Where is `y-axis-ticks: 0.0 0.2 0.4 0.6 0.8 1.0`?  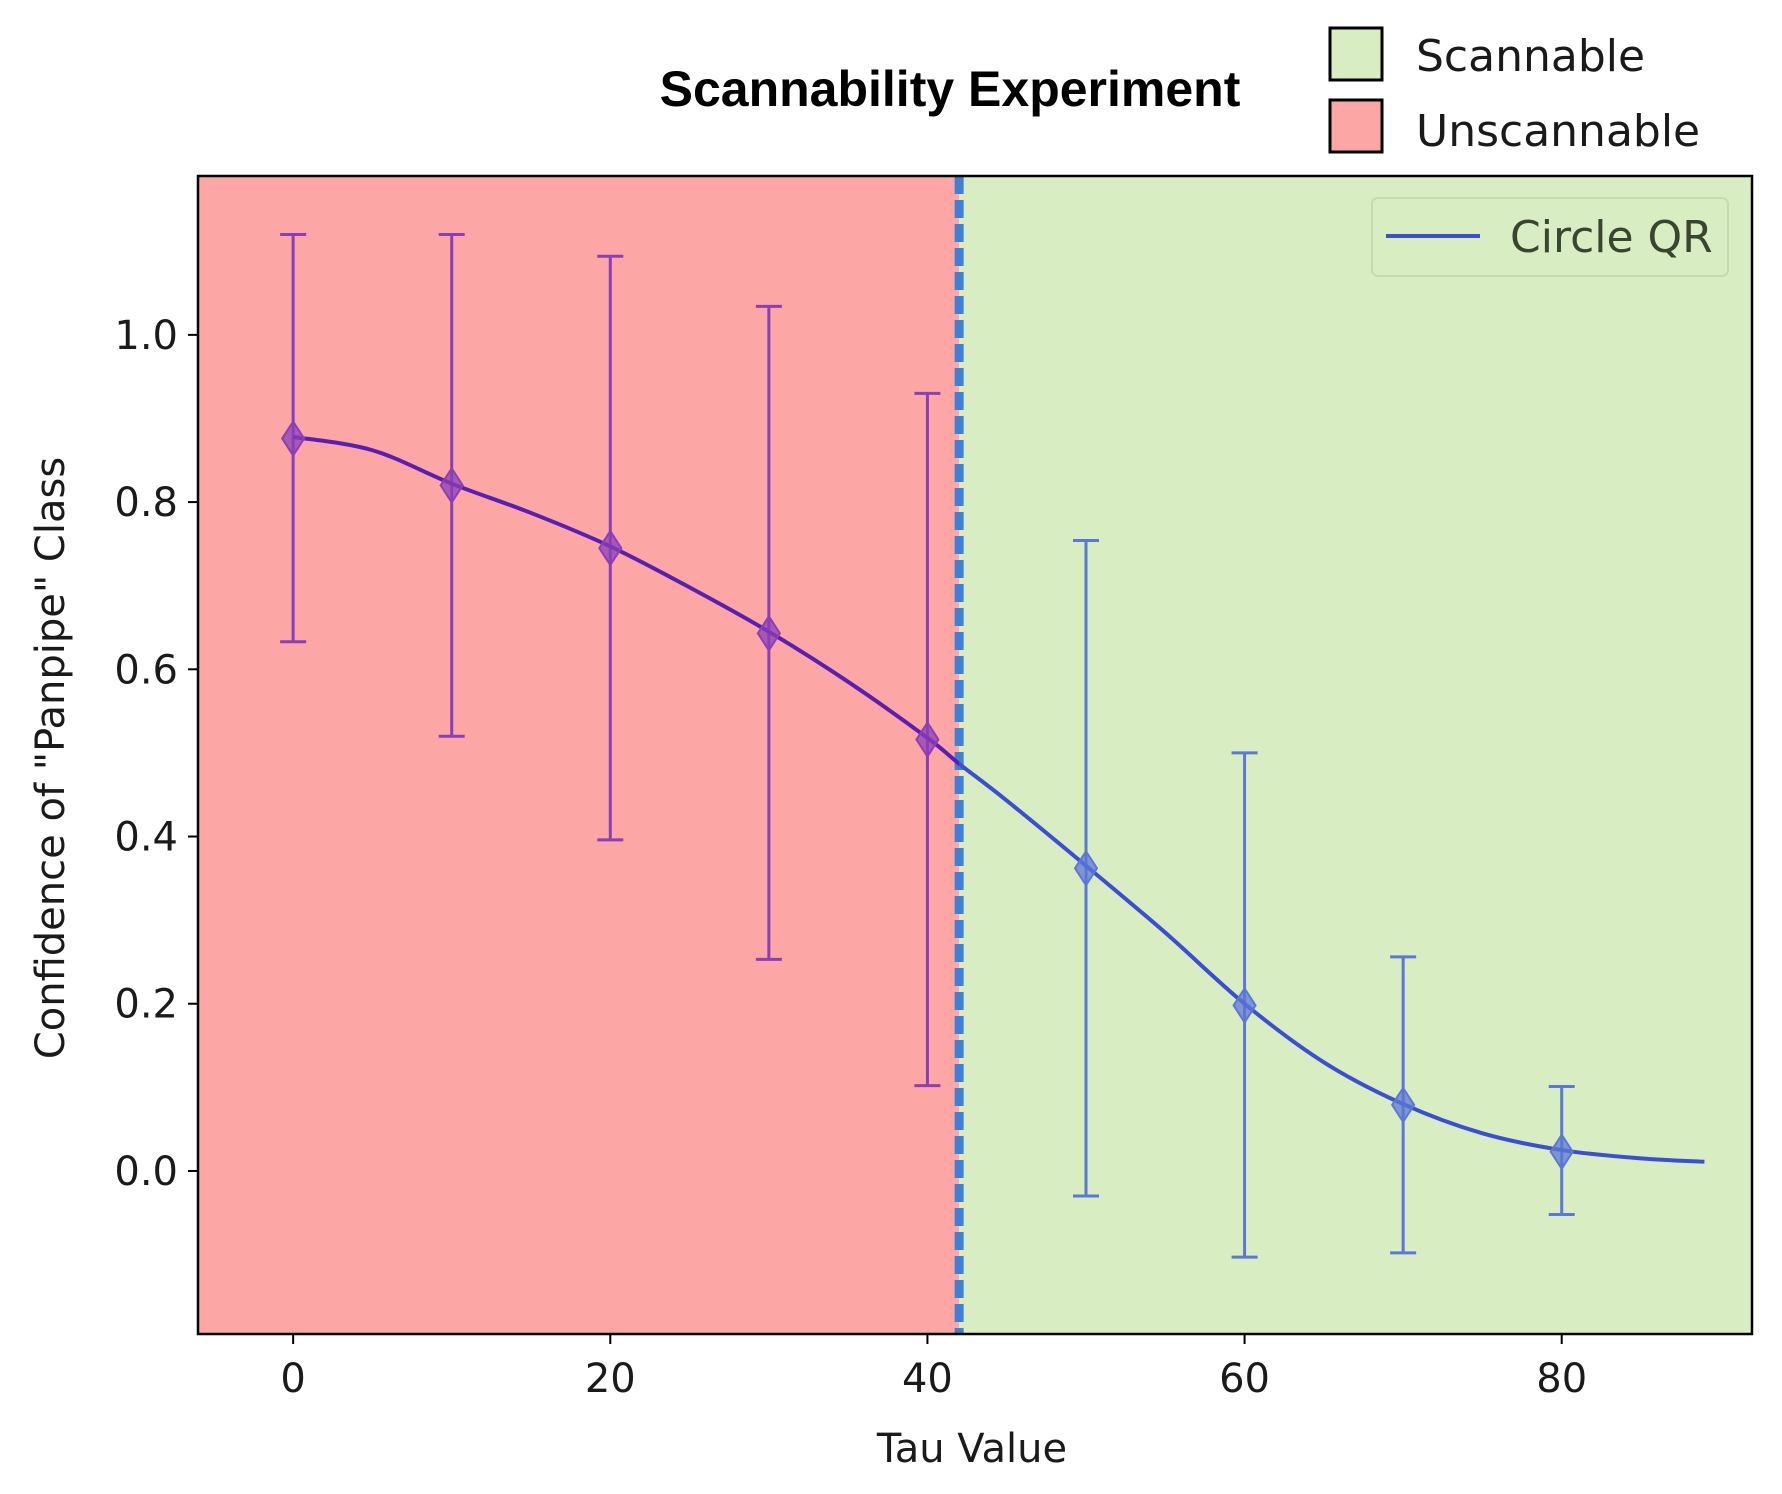
y-axis-ticks: 0.0 0.2 0.4 0.6 0.8 1.0 is located at coordinates (156, 754).